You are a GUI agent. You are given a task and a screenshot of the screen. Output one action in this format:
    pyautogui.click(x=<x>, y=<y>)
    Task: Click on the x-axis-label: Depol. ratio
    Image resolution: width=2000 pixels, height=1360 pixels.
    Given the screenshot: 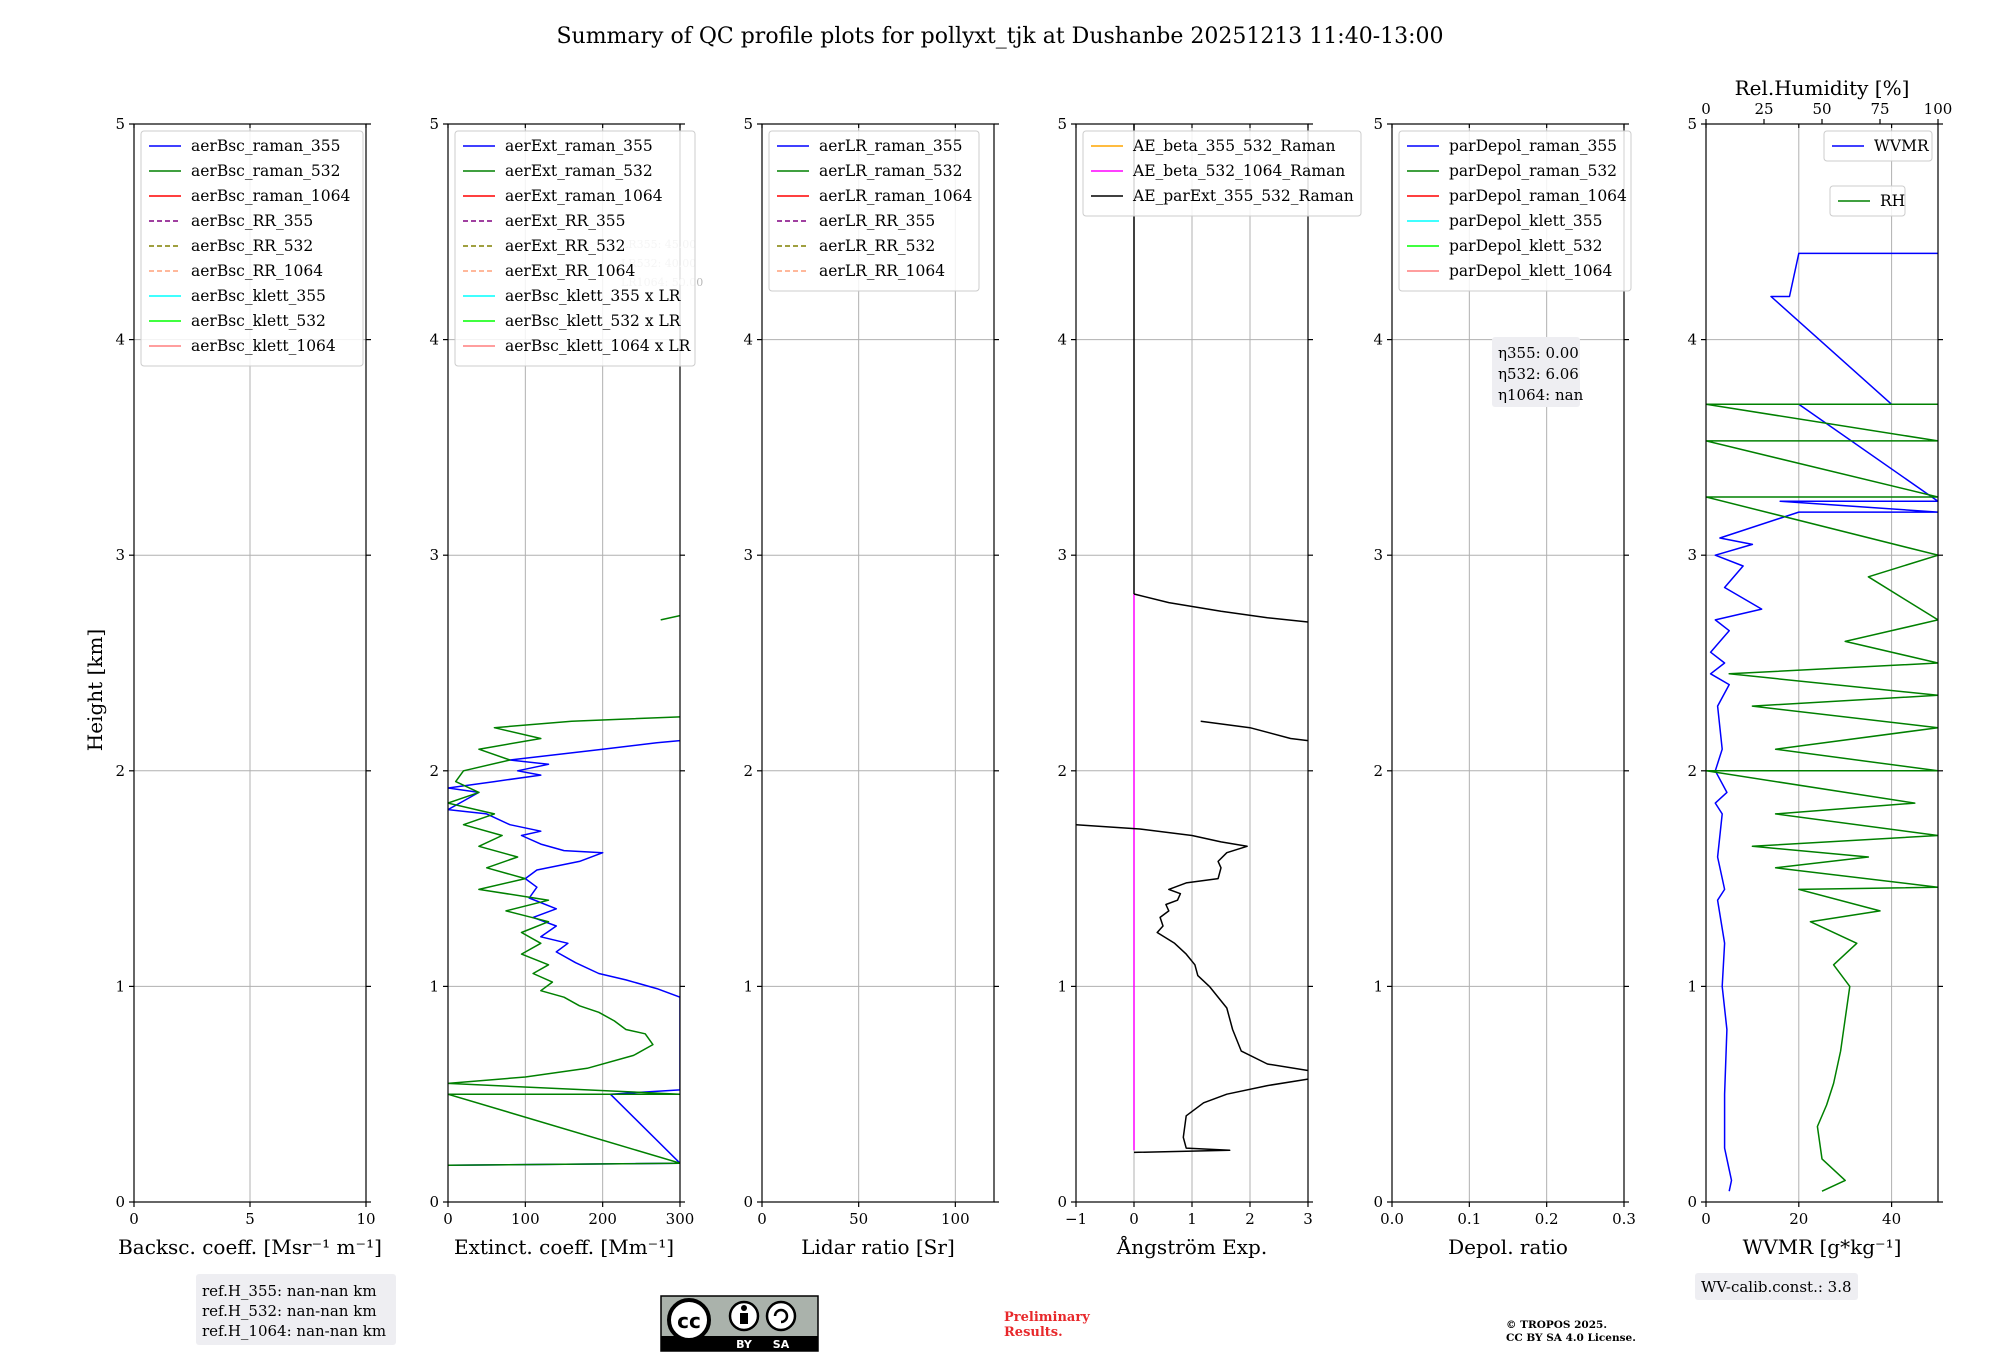 What is the action you would take?
    pyautogui.click(x=1508, y=1247)
    